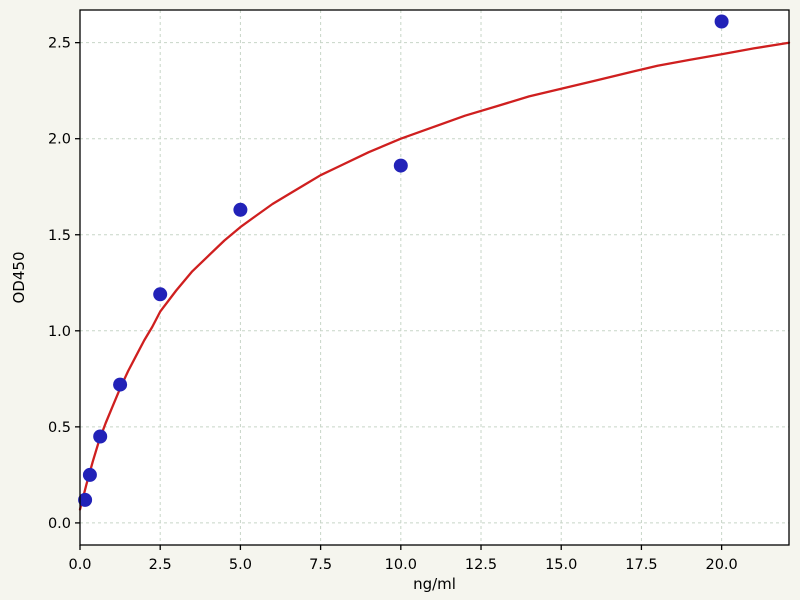 This screenshot has height=600, width=800. I want to click on x-tick-label: 5.0, so click(240, 565).